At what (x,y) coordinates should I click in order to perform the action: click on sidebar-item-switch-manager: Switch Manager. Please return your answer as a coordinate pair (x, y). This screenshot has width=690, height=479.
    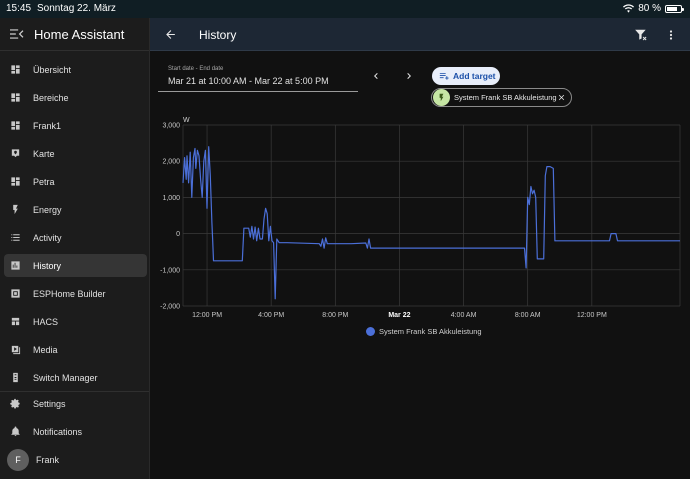
    Looking at the image, I should click on (75, 377).